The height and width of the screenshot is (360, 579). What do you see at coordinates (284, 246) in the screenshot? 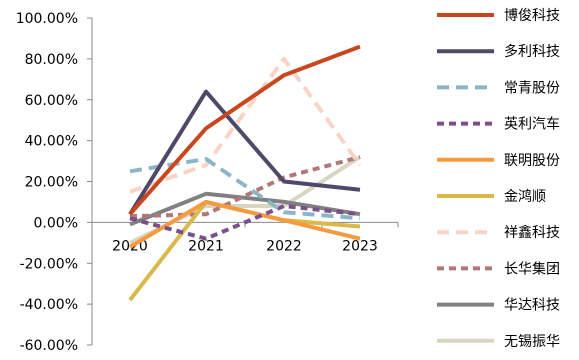
I see `x-tick-label: 2022` at bounding box center [284, 246].